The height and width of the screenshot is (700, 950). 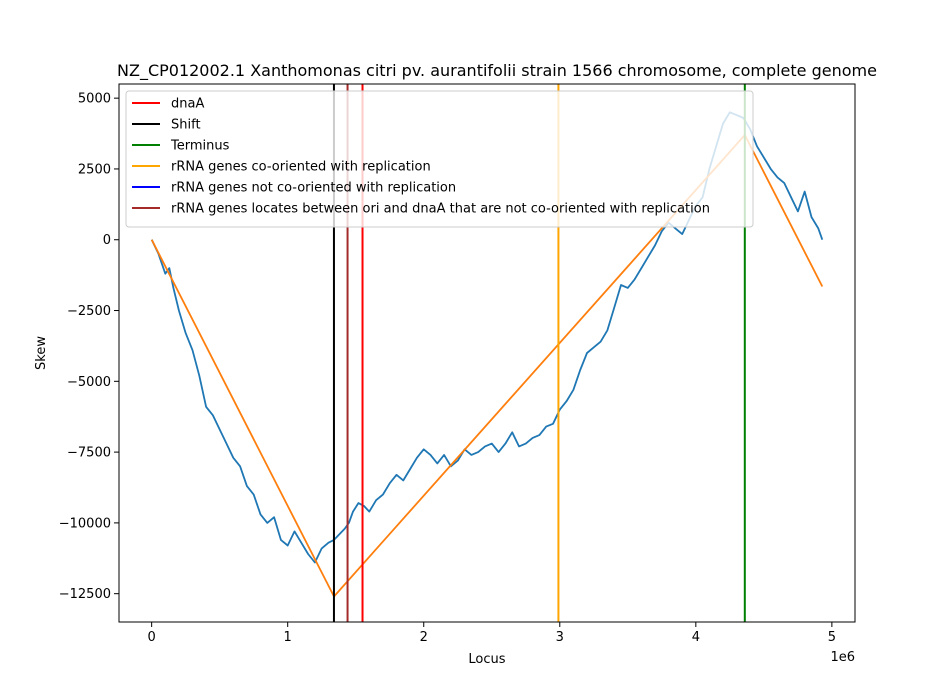 I want to click on y-axis-label: Skew, so click(x=41, y=353).